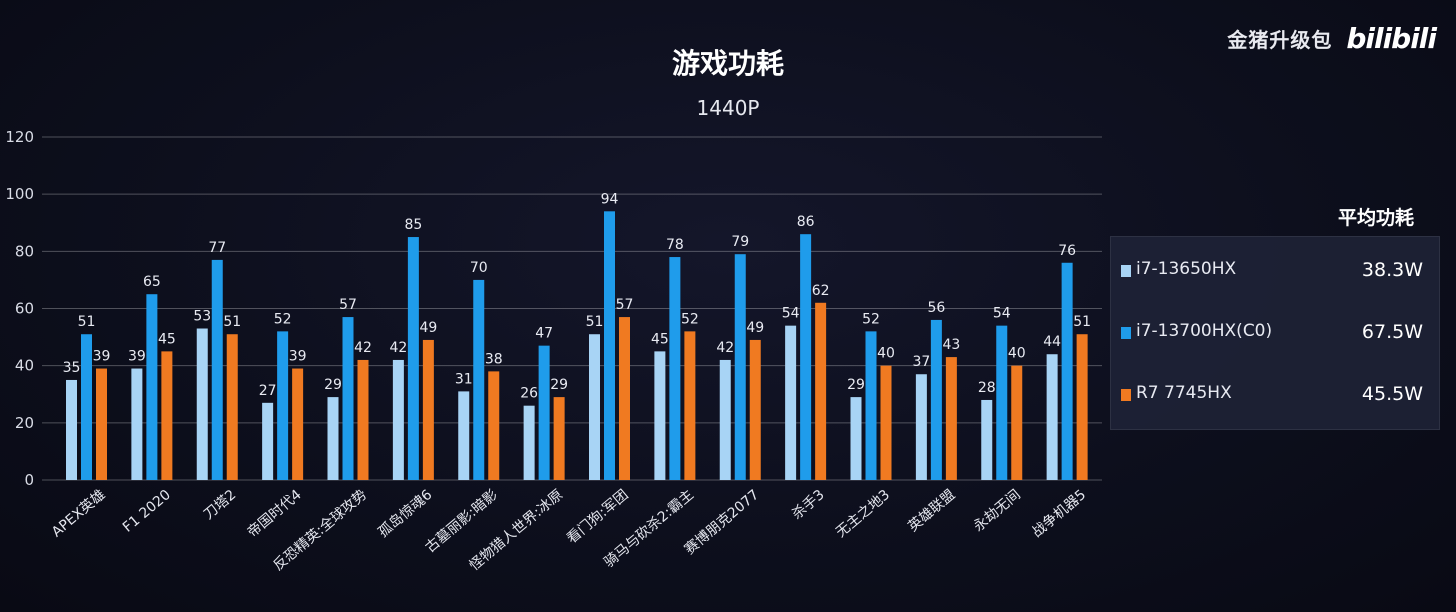 The image size is (1456, 612). I want to click on legend-swatch, so click(1126, 333).